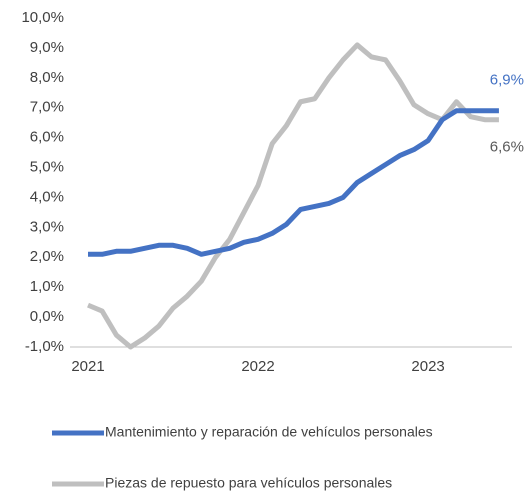 The width and height of the screenshot is (527, 493). Describe the element at coordinates (47, 47) in the screenshot. I see `y-tick-label: 9,0%` at that location.